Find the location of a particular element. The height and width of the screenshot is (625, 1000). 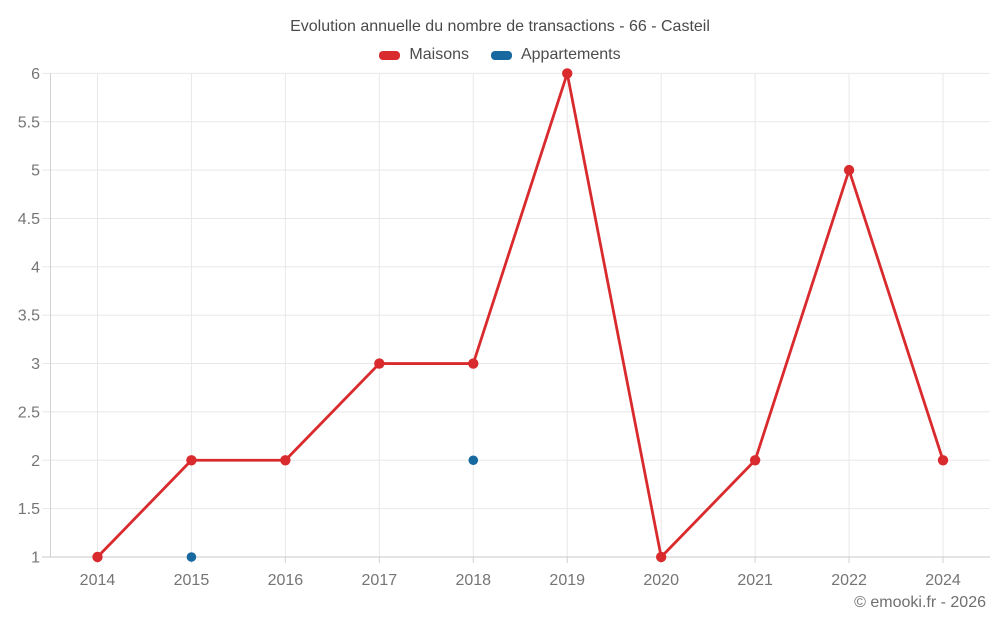

x-axis-tick-label: 2014 is located at coordinates (98, 580).